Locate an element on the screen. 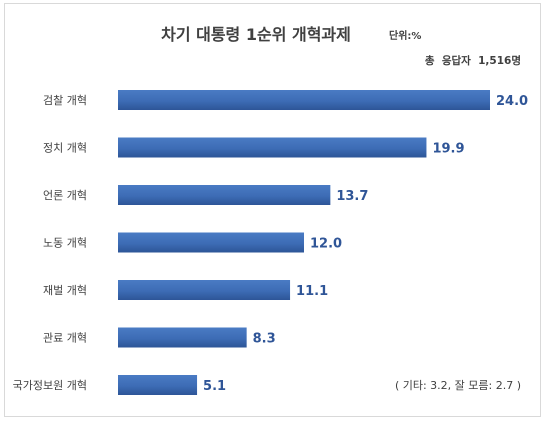 The height and width of the screenshot is (422, 546). value-label: 13.7 is located at coordinates (352, 196).